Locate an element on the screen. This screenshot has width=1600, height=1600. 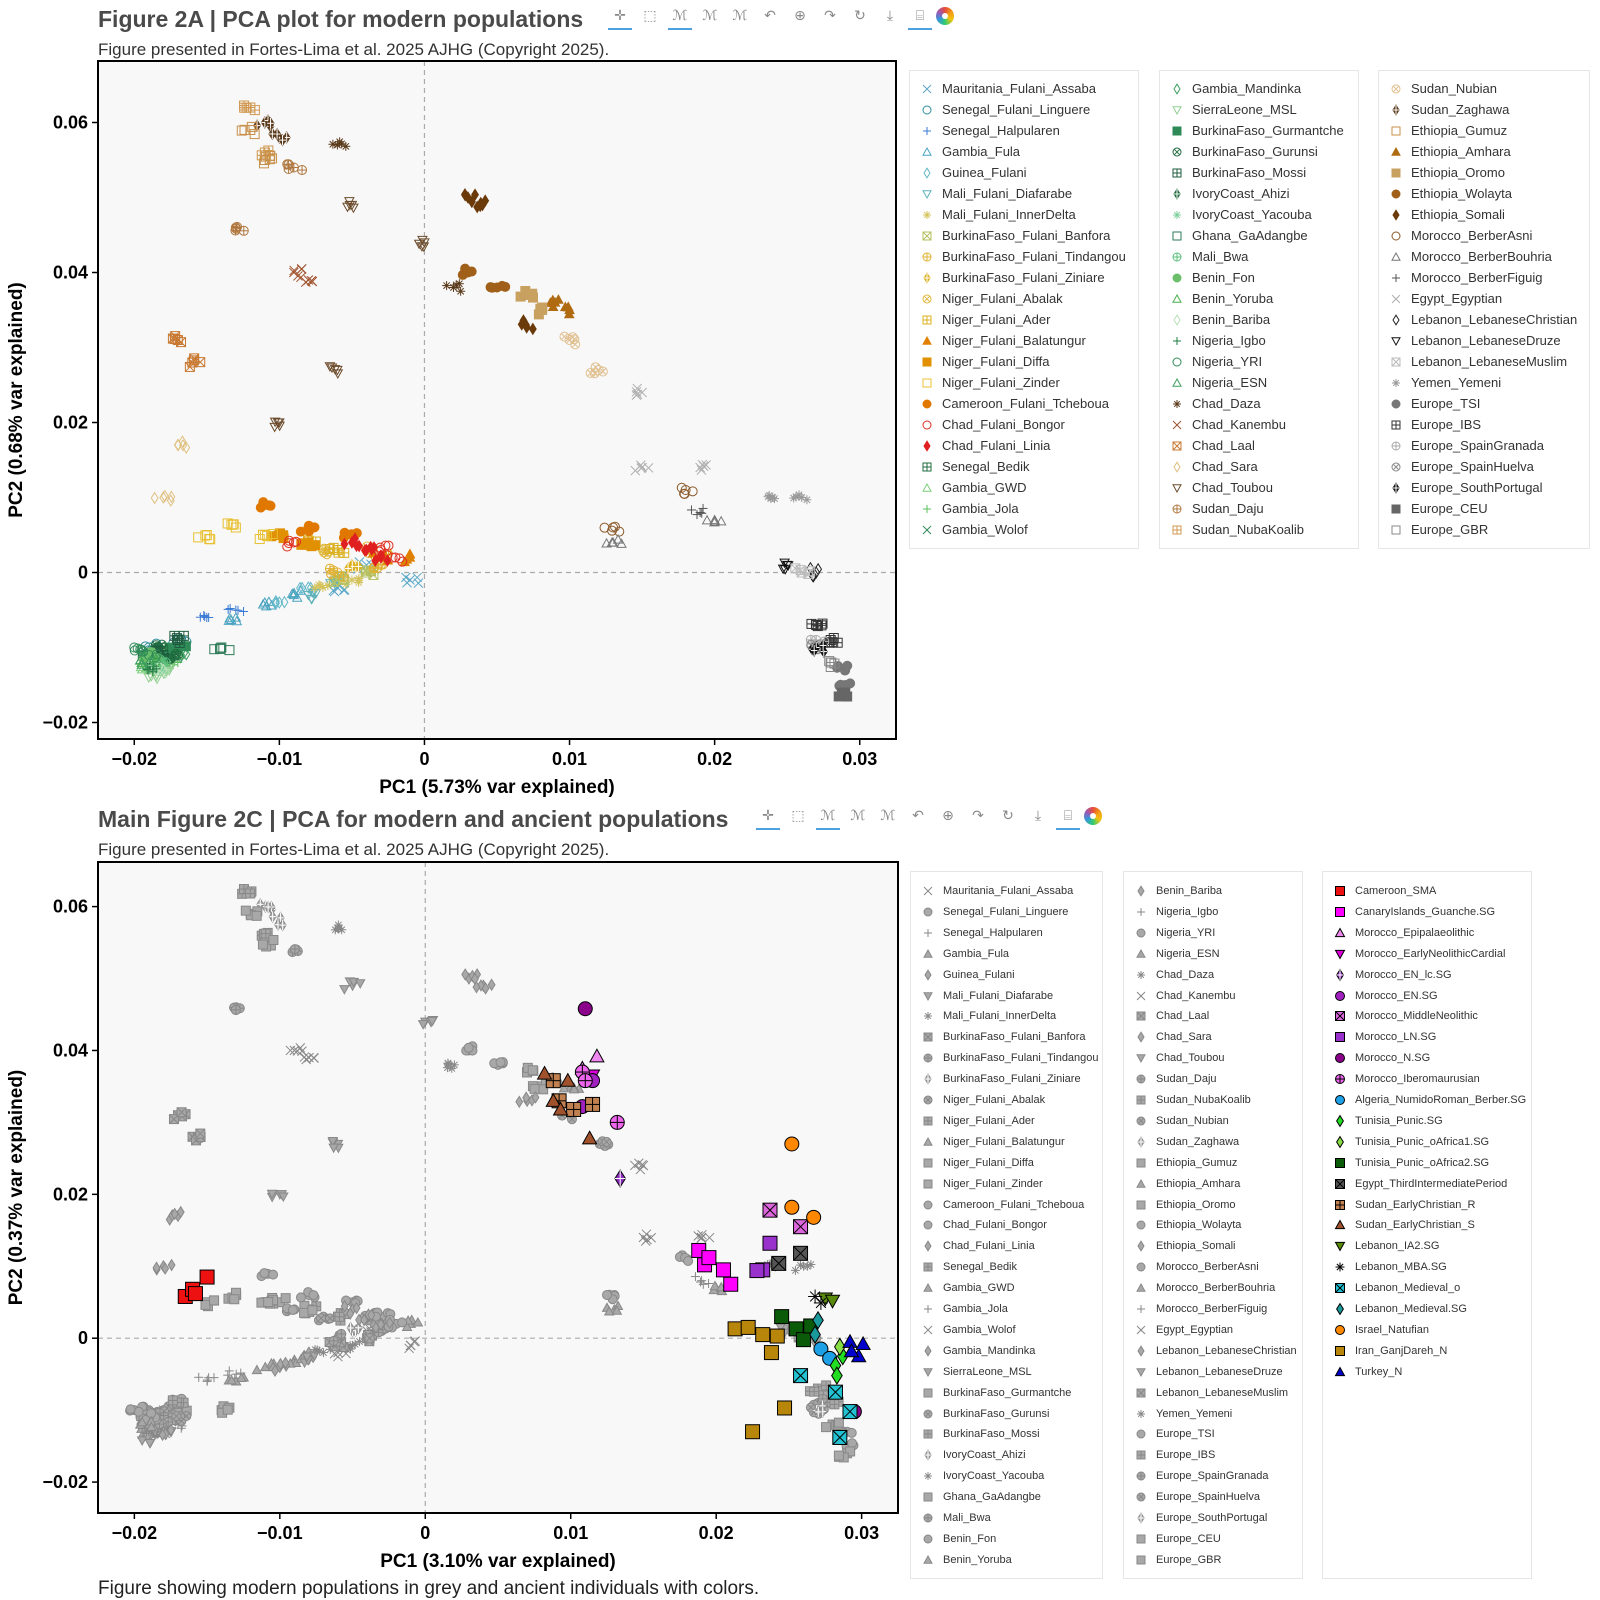
legend-item: Morocco_EN.SG is located at coordinates (1385, 996).